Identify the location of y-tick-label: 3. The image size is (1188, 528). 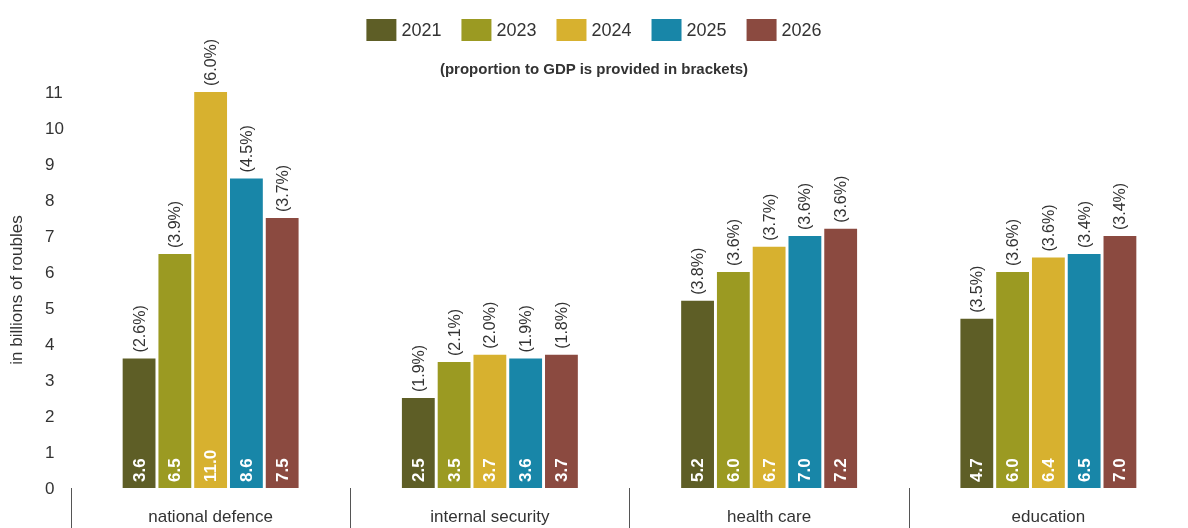
(50, 380).